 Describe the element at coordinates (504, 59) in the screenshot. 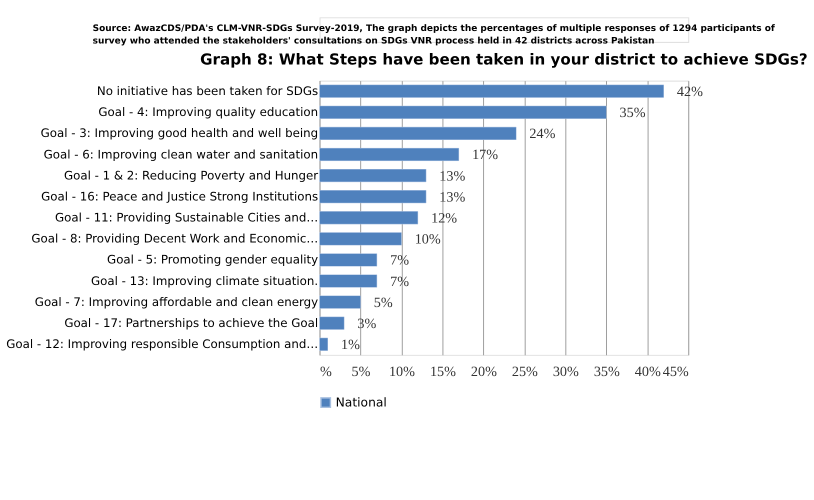

I see `chart-title: Graph 8: What Steps have been taken in your district to achieve SDGs?` at that location.